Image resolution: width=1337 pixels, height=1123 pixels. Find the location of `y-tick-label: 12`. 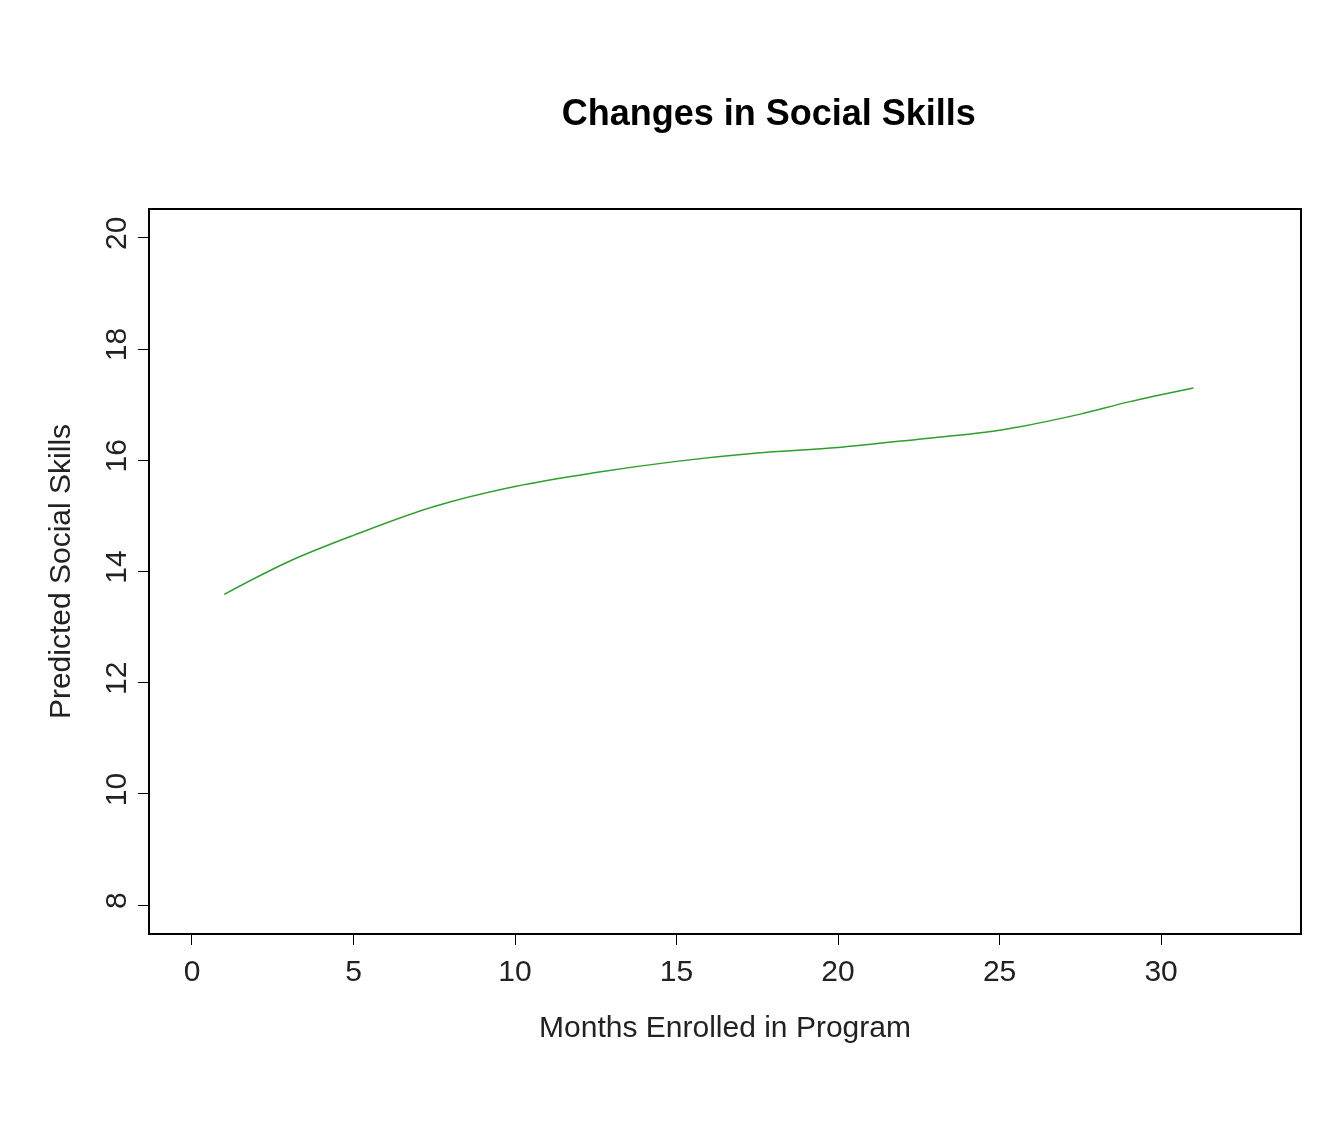

y-tick-label: 12 is located at coordinates (116, 678).